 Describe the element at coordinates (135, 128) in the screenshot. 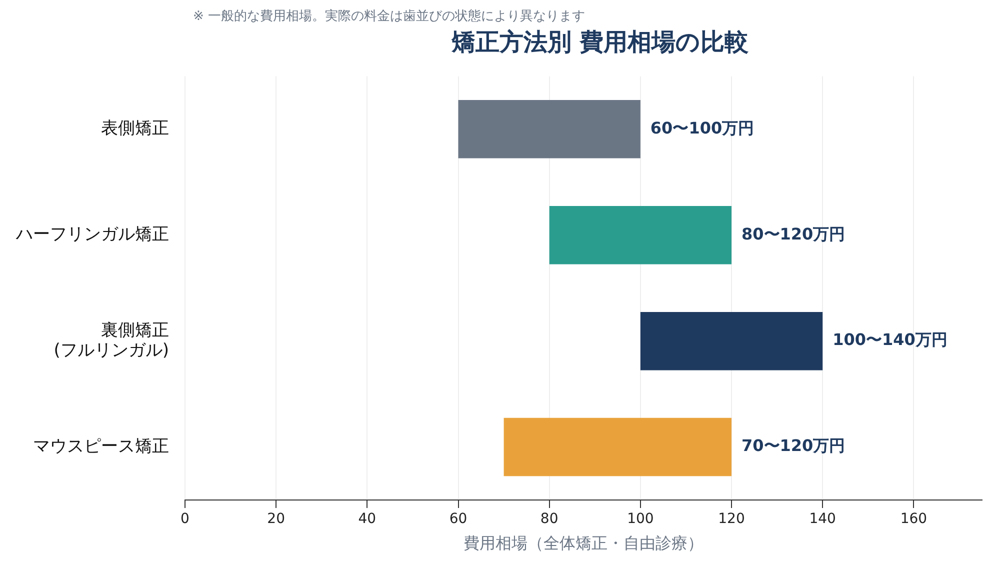

I see `y-tick-label: 表側矯正` at that location.